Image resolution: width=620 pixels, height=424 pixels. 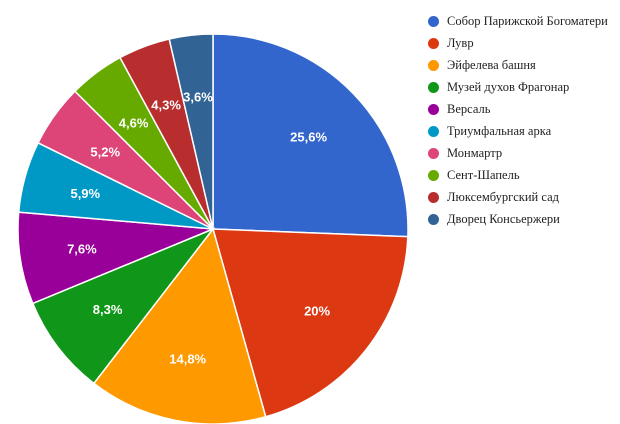 I want to click on legend-item: Люксембургский сад, so click(x=523, y=197).